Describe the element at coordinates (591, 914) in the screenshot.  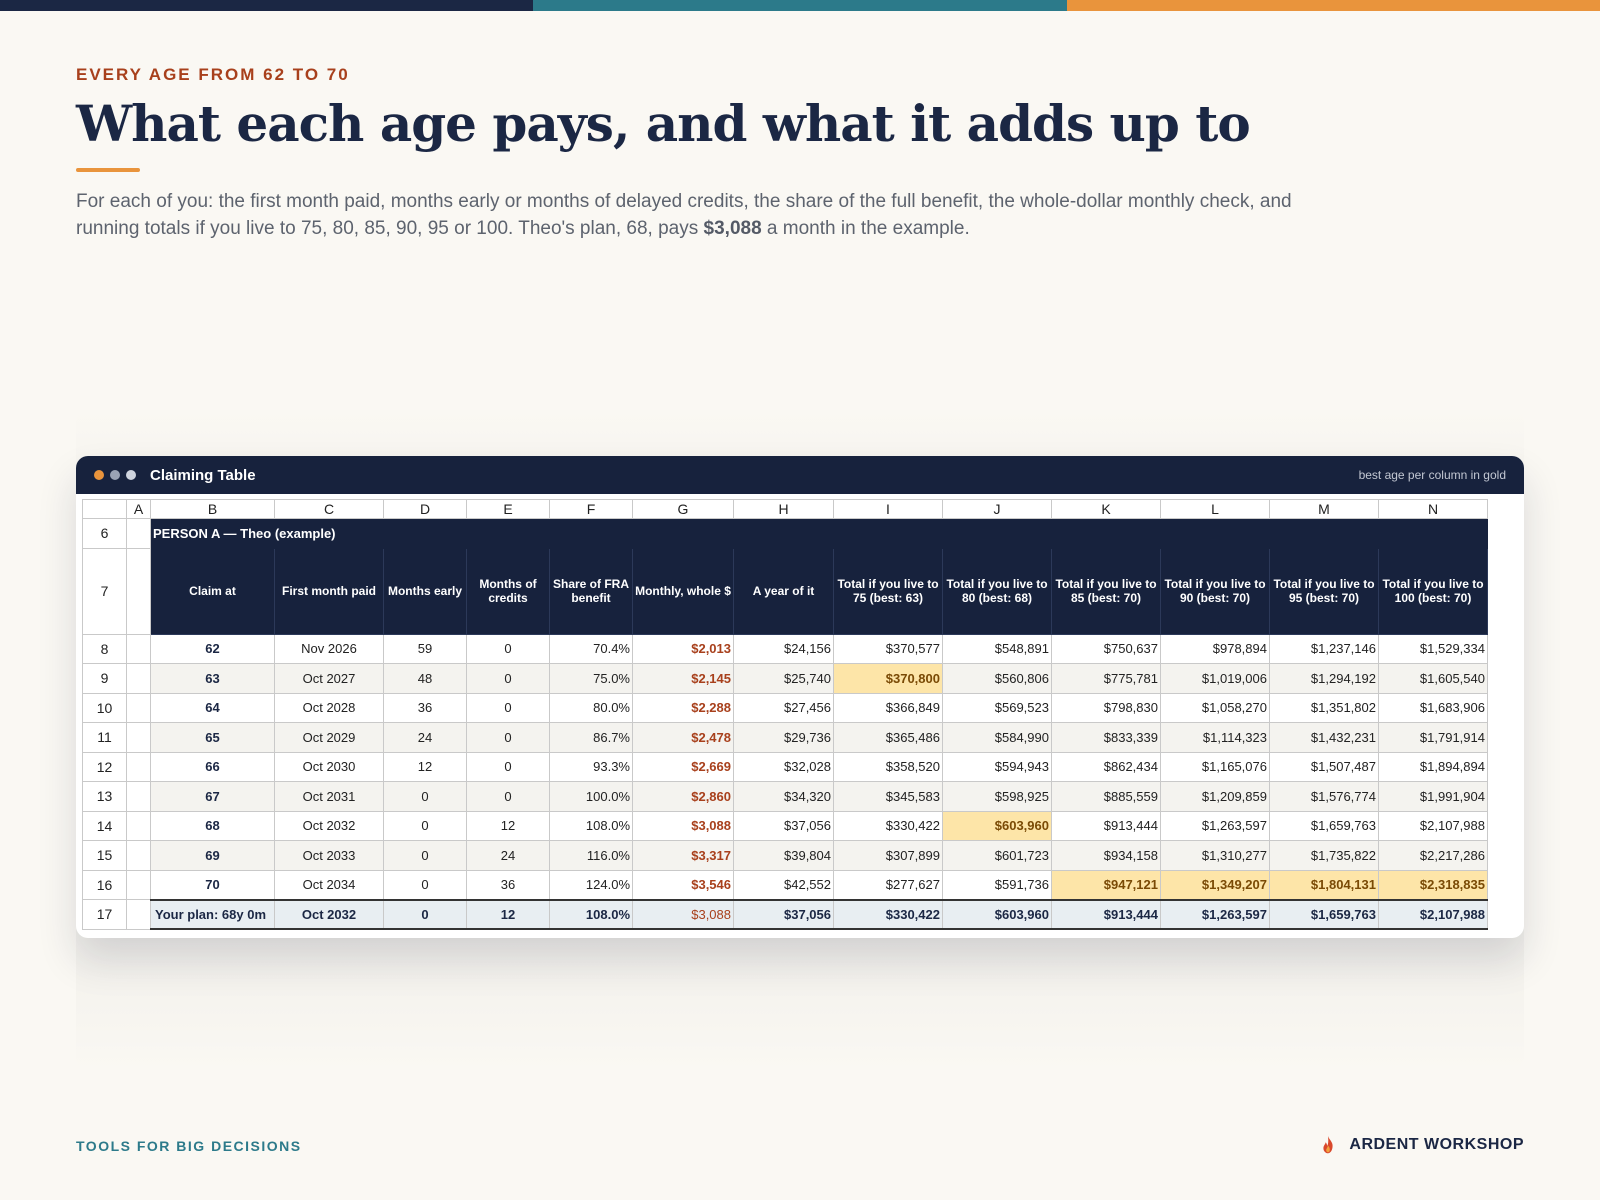
I see `plan-cell: 108.0%` at that location.